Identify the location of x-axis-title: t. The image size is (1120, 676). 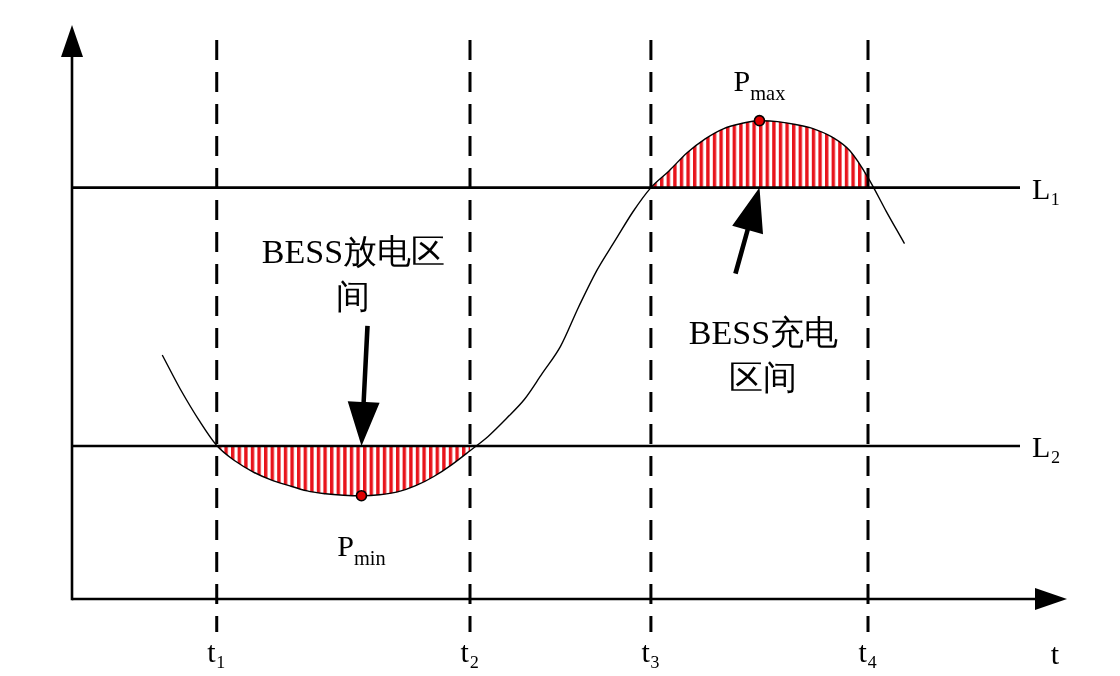
(1055, 653).